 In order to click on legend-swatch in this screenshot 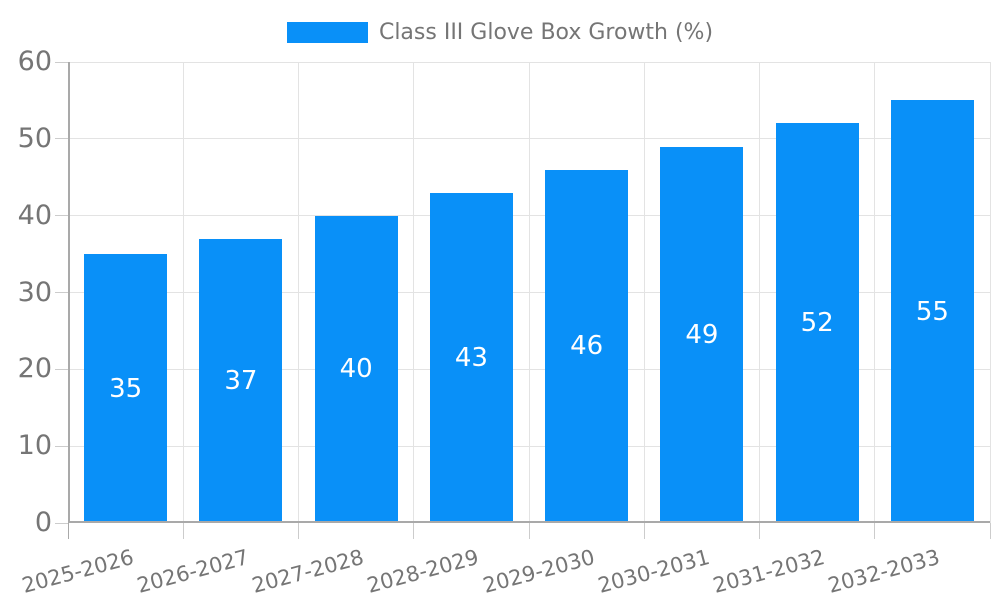, I will do `click(327, 32)`.